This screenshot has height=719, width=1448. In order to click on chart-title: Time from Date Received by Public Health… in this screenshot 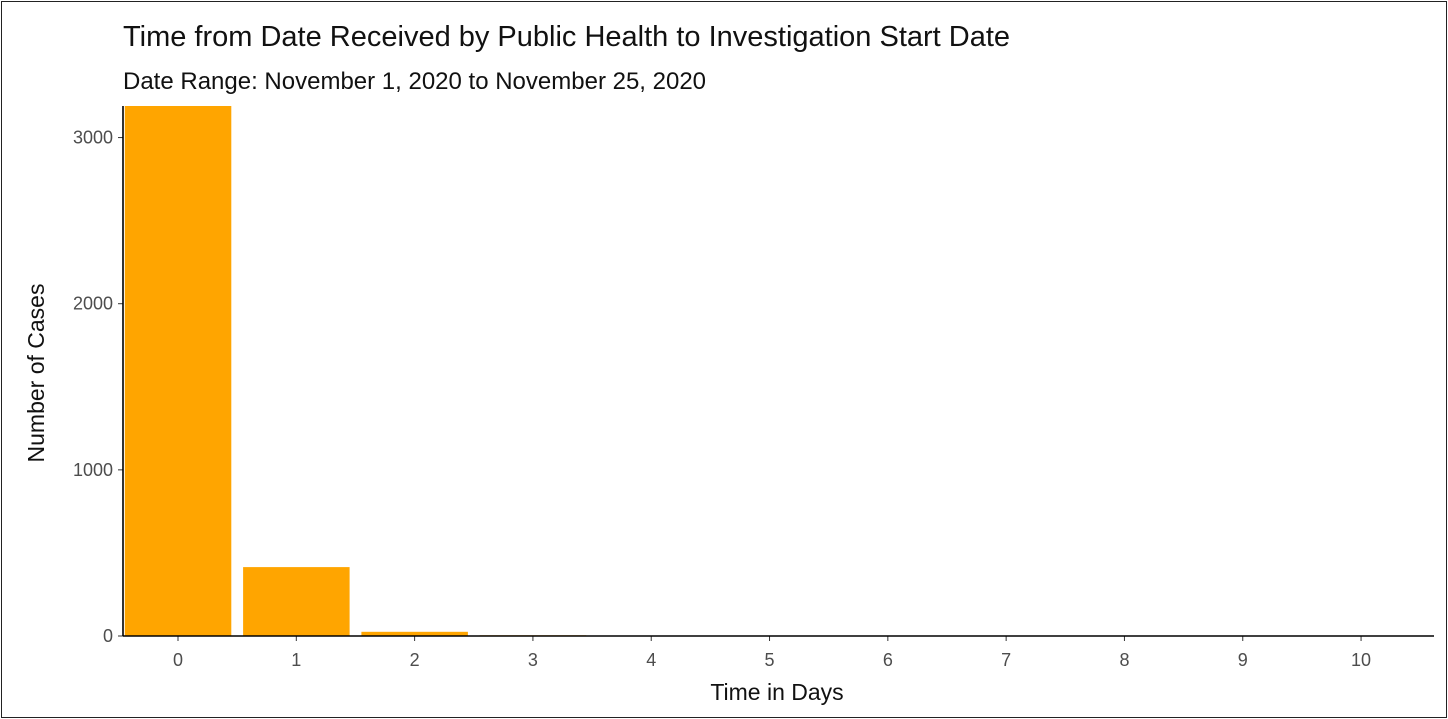, I will do `click(566, 37)`.